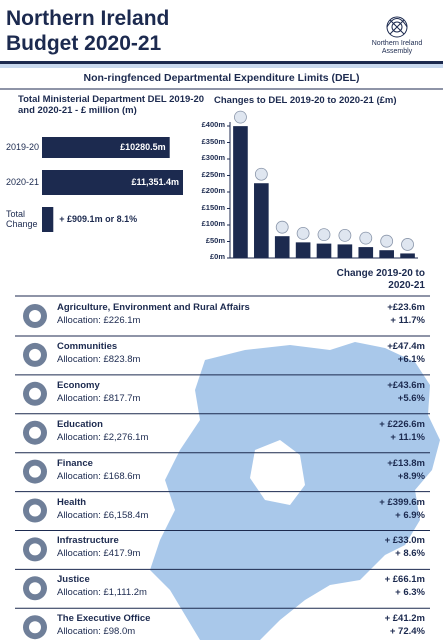  Describe the element at coordinates (99, 476) in the screenshot. I see `department-allocation: Allocation: £168.6m` at that location.